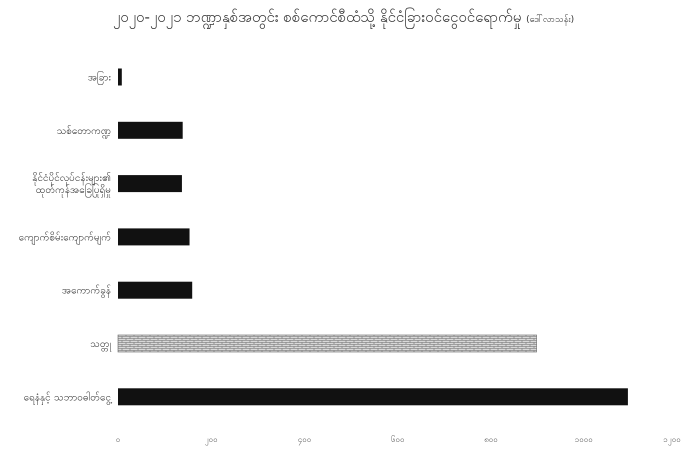 The width and height of the screenshot is (687, 451). Describe the element at coordinates (211, 440) in the screenshot. I see `x-tick-label-1: ၂၀၀` at that location.